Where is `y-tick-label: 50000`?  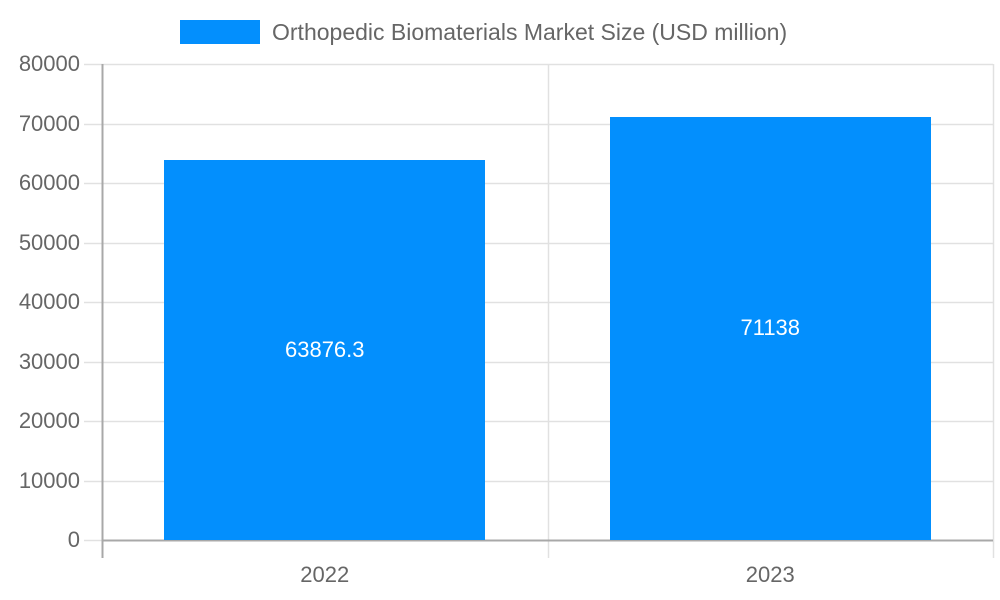 y-tick-label: 50000 is located at coordinates (49, 242).